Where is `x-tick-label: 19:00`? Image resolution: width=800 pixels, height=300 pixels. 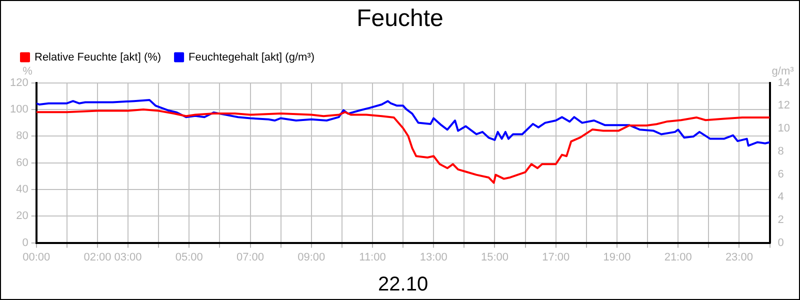 x-tick-label: 19:00 is located at coordinates (617, 257).